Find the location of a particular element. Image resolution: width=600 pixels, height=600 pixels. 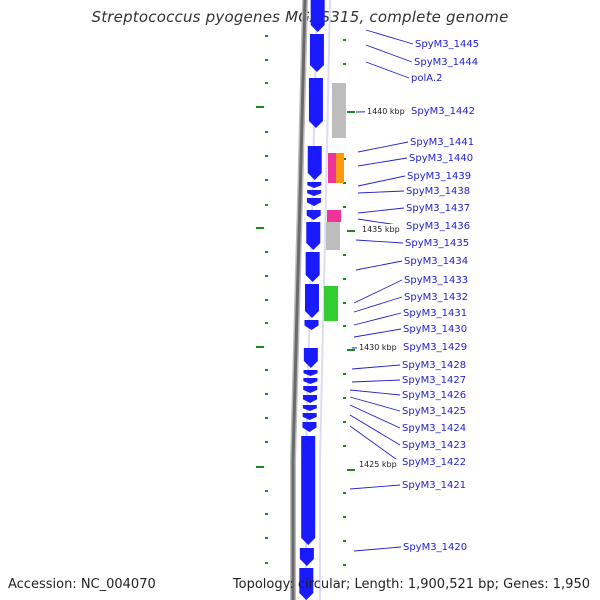

kbp-label: 1435 kbp is located at coordinates (381, 229).